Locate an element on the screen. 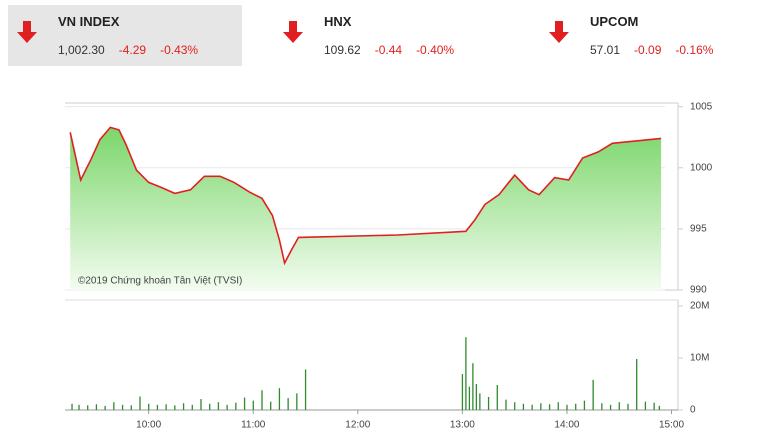 The height and width of the screenshot is (439, 780). y-tick-label: 20M is located at coordinates (699, 306).